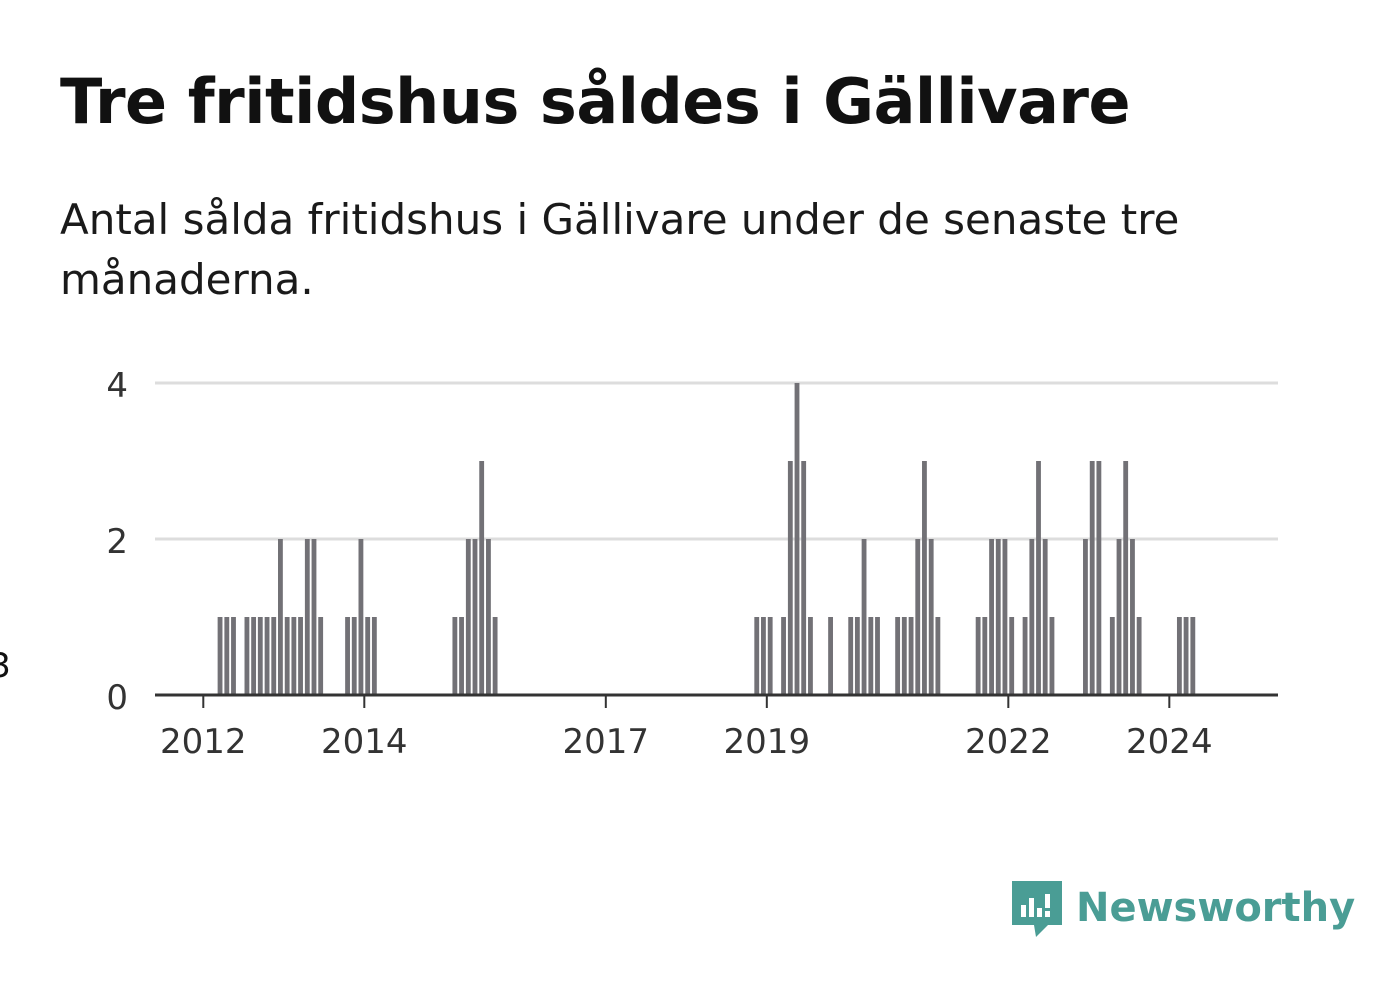 The image size is (1382, 999). I want to click on y-tick-label: 2, so click(117, 542).